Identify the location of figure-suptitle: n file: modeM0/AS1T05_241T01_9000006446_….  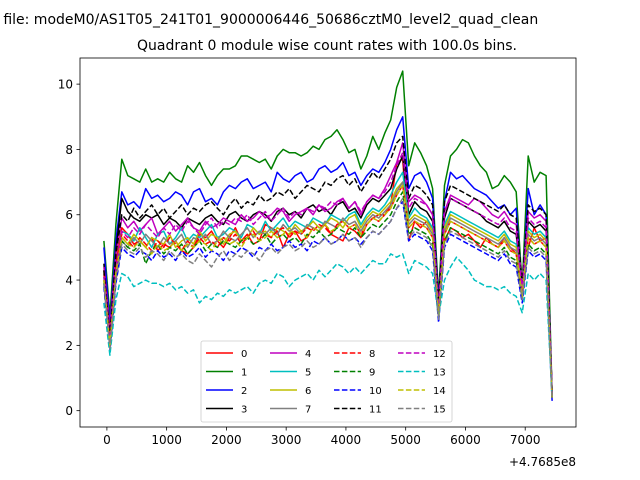
(269, 20).